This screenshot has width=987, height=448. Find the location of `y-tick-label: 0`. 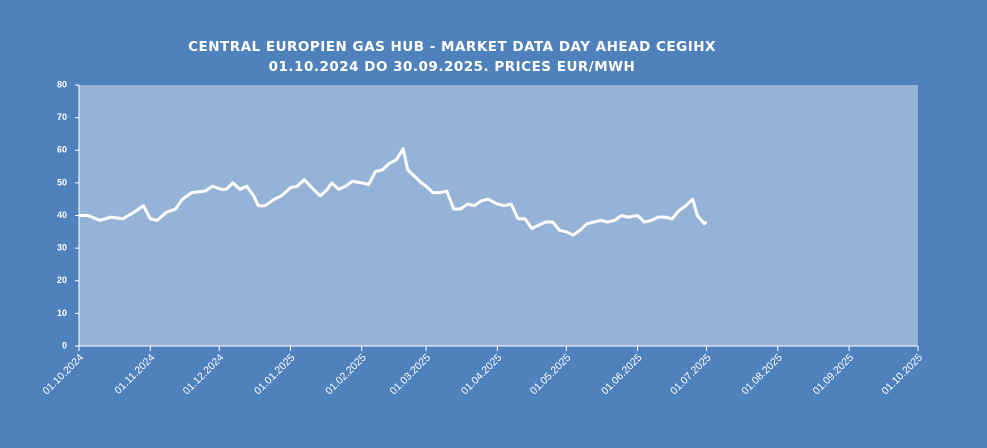

y-tick-label: 0 is located at coordinates (64, 345).